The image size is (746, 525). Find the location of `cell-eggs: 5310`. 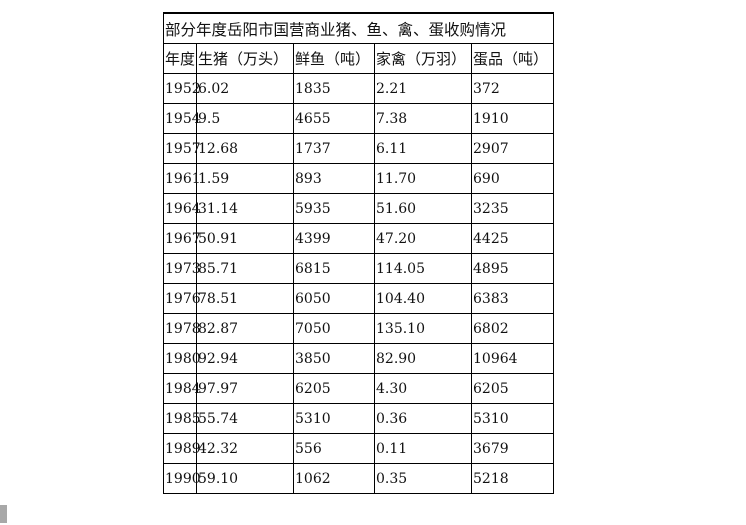

cell-eggs: 5310 is located at coordinates (512, 418).